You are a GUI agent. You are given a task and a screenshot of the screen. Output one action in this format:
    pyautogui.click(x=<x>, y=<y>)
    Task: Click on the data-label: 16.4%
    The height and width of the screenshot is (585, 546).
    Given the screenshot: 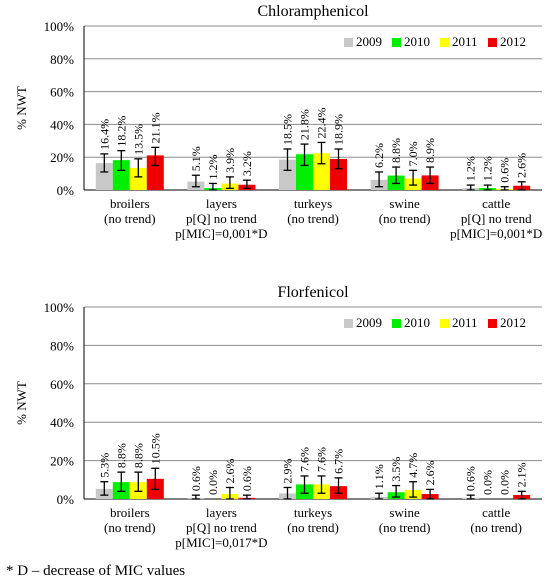 What is the action you would take?
    pyautogui.click(x=104, y=134)
    